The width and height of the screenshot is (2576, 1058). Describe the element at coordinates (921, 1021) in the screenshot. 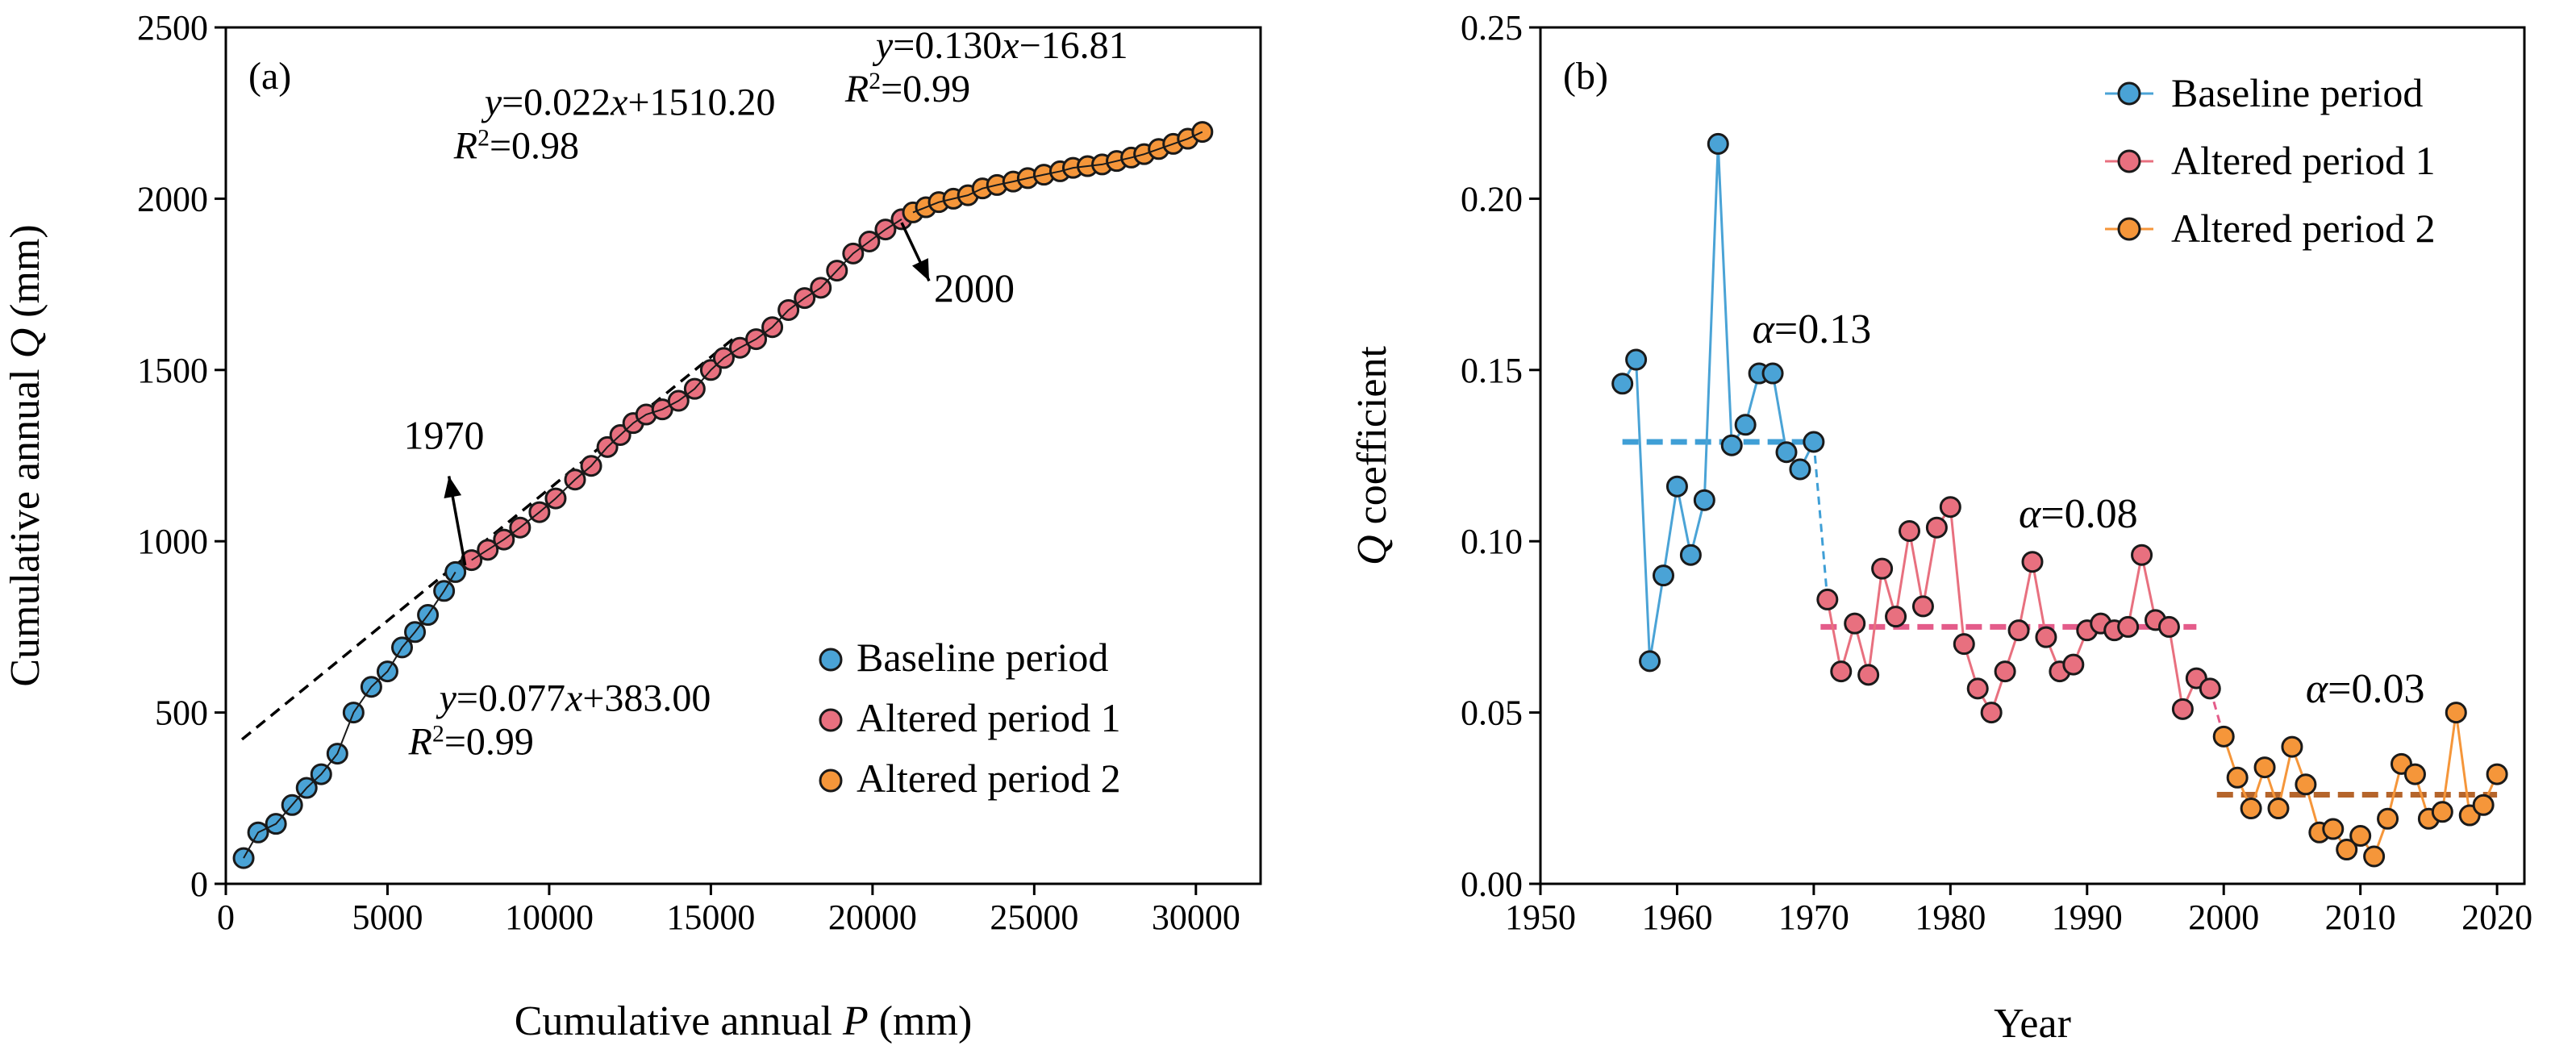

I see `x-axis-title-part: (mm)` at that location.